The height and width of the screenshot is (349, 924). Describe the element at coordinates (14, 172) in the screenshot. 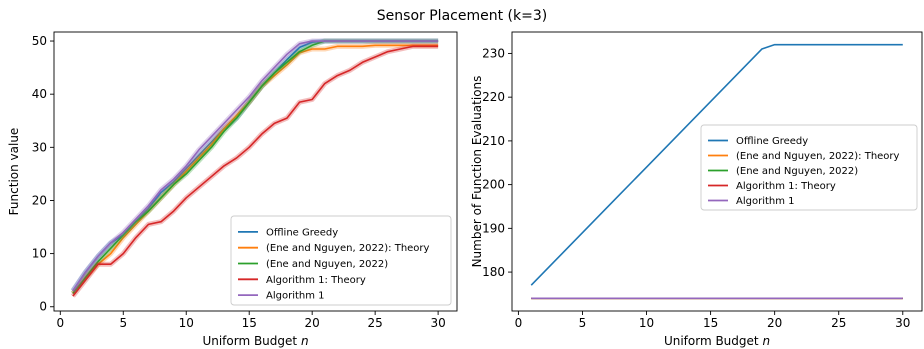

I see `y-axis-label: Function value` at that location.